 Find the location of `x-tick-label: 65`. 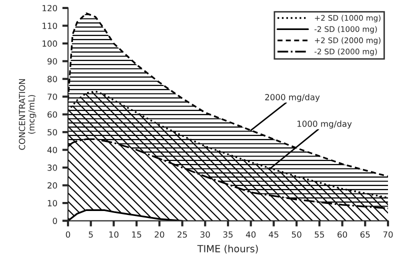

x-tick-label: 65 is located at coordinates (365, 234).